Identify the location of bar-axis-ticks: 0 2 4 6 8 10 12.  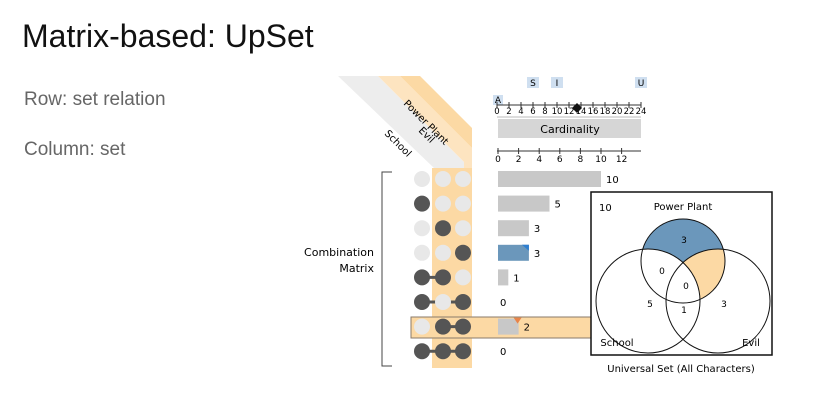
(561, 156).